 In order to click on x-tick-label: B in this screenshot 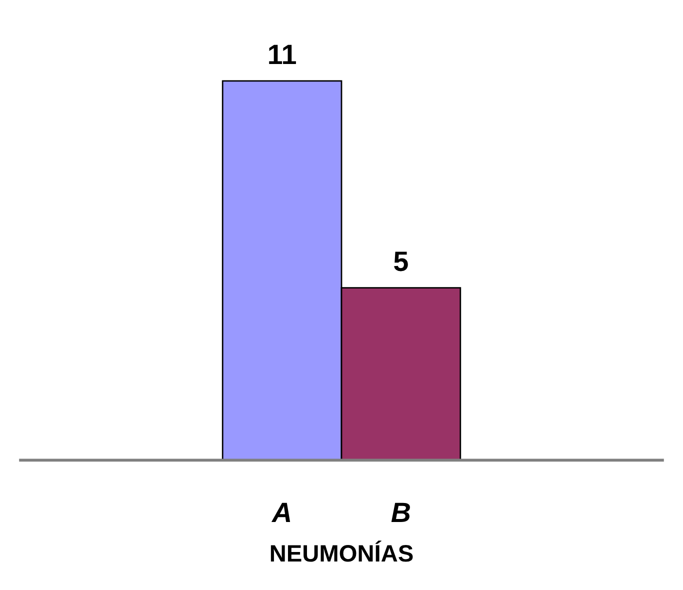, I will do `click(400, 512)`.